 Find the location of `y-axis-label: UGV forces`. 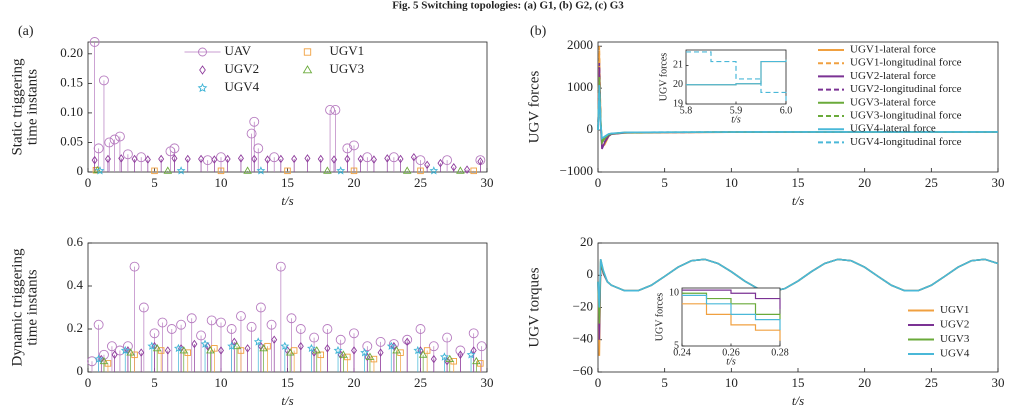

y-axis-label: UGV forces is located at coordinates (663, 77).